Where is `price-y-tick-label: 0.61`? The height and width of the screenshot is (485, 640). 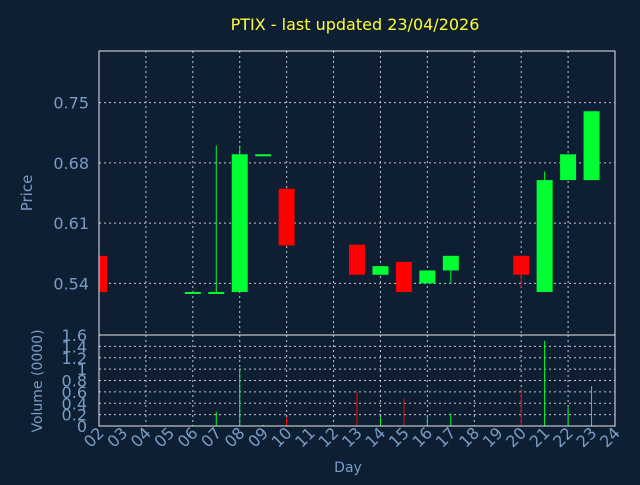 price-y-tick-label: 0.61 is located at coordinates (71, 223).